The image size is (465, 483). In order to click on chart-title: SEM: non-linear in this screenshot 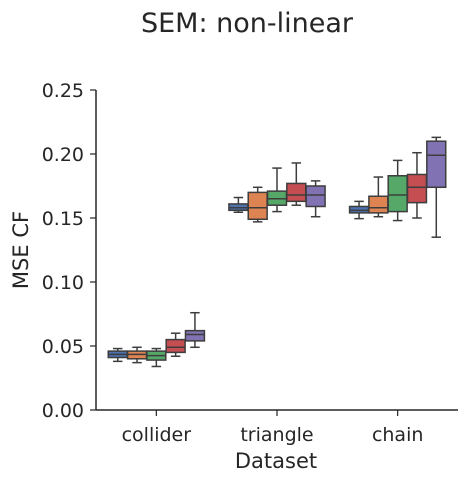, I will do `click(247, 23)`.